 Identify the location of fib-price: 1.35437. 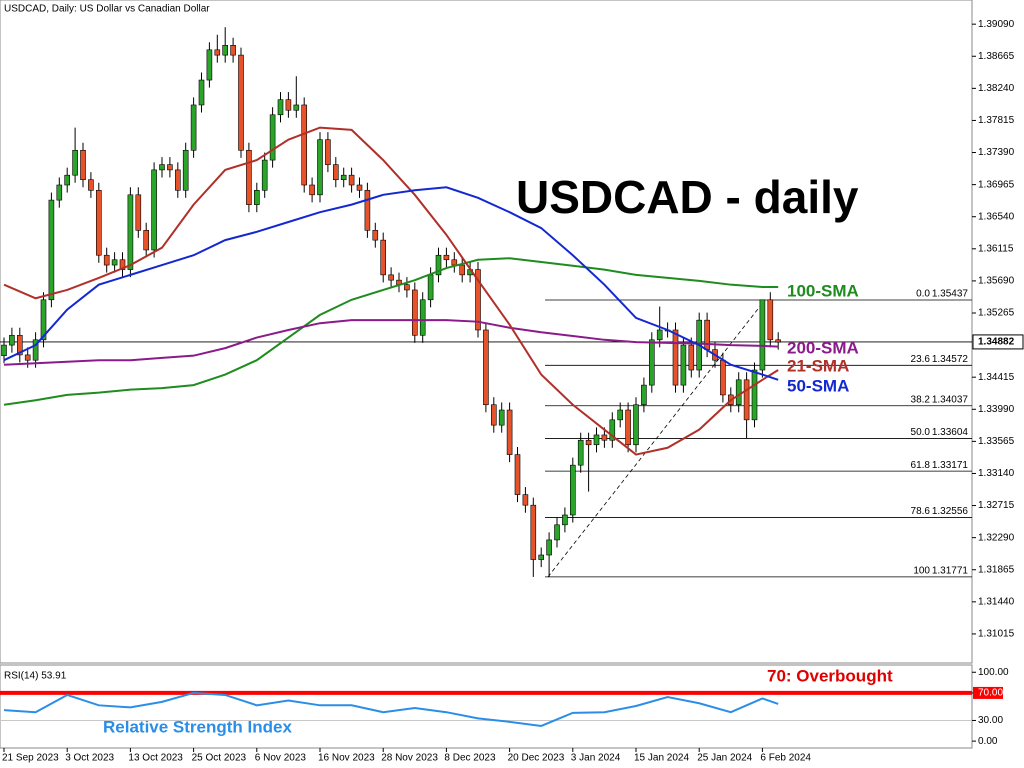
(950, 294).